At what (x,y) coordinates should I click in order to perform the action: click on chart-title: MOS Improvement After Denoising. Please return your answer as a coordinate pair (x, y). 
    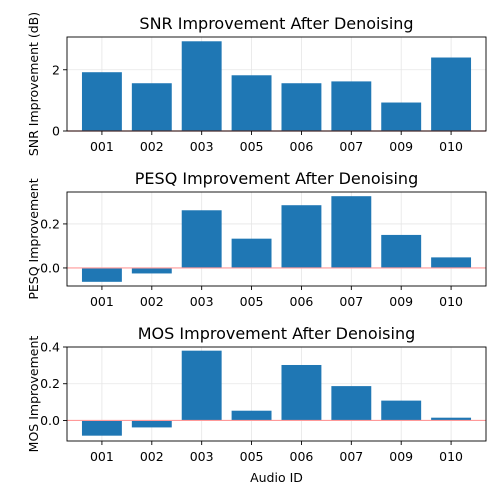
    Looking at the image, I should click on (276, 333).